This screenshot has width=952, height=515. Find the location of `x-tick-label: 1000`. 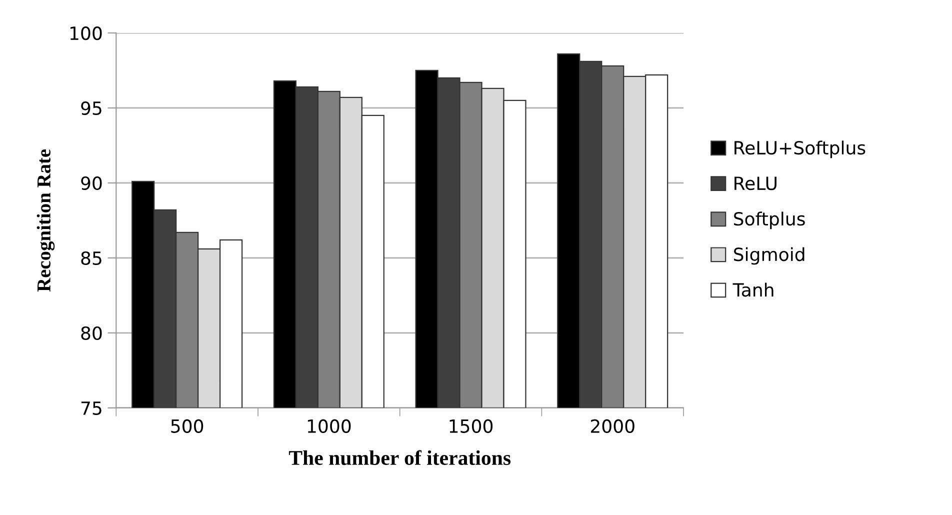

x-tick-label: 1000 is located at coordinates (329, 426).